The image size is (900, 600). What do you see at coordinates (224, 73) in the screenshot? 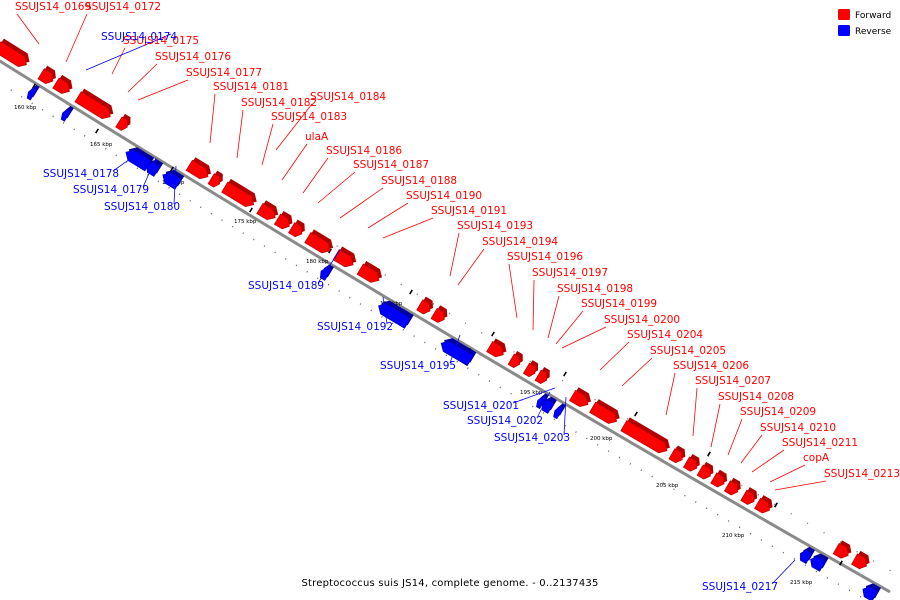
I see `forward-gene-label: SSUJS14_0177` at bounding box center [224, 73].